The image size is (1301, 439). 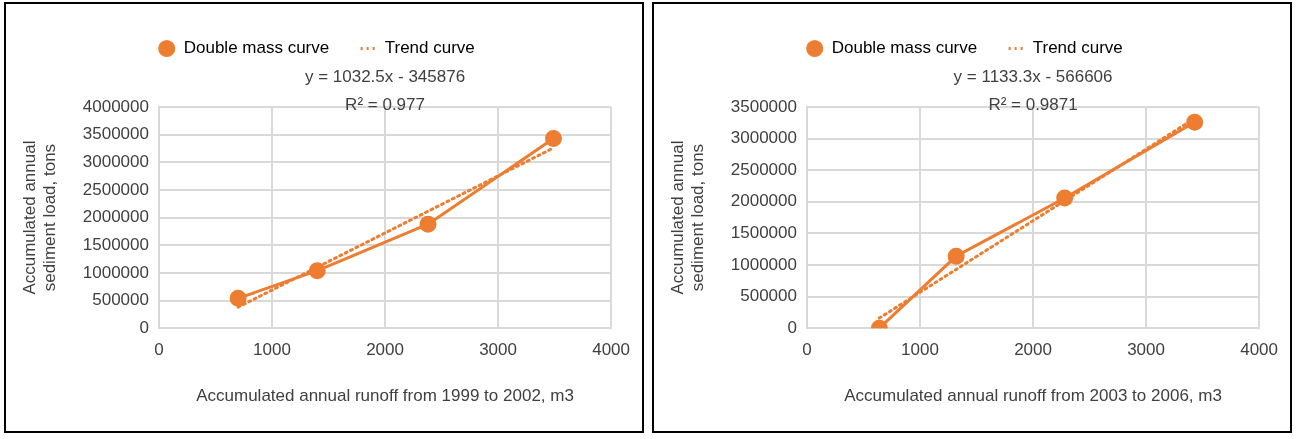 I want to click on y-tick-label: 4000000, so click(x=115, y=106).